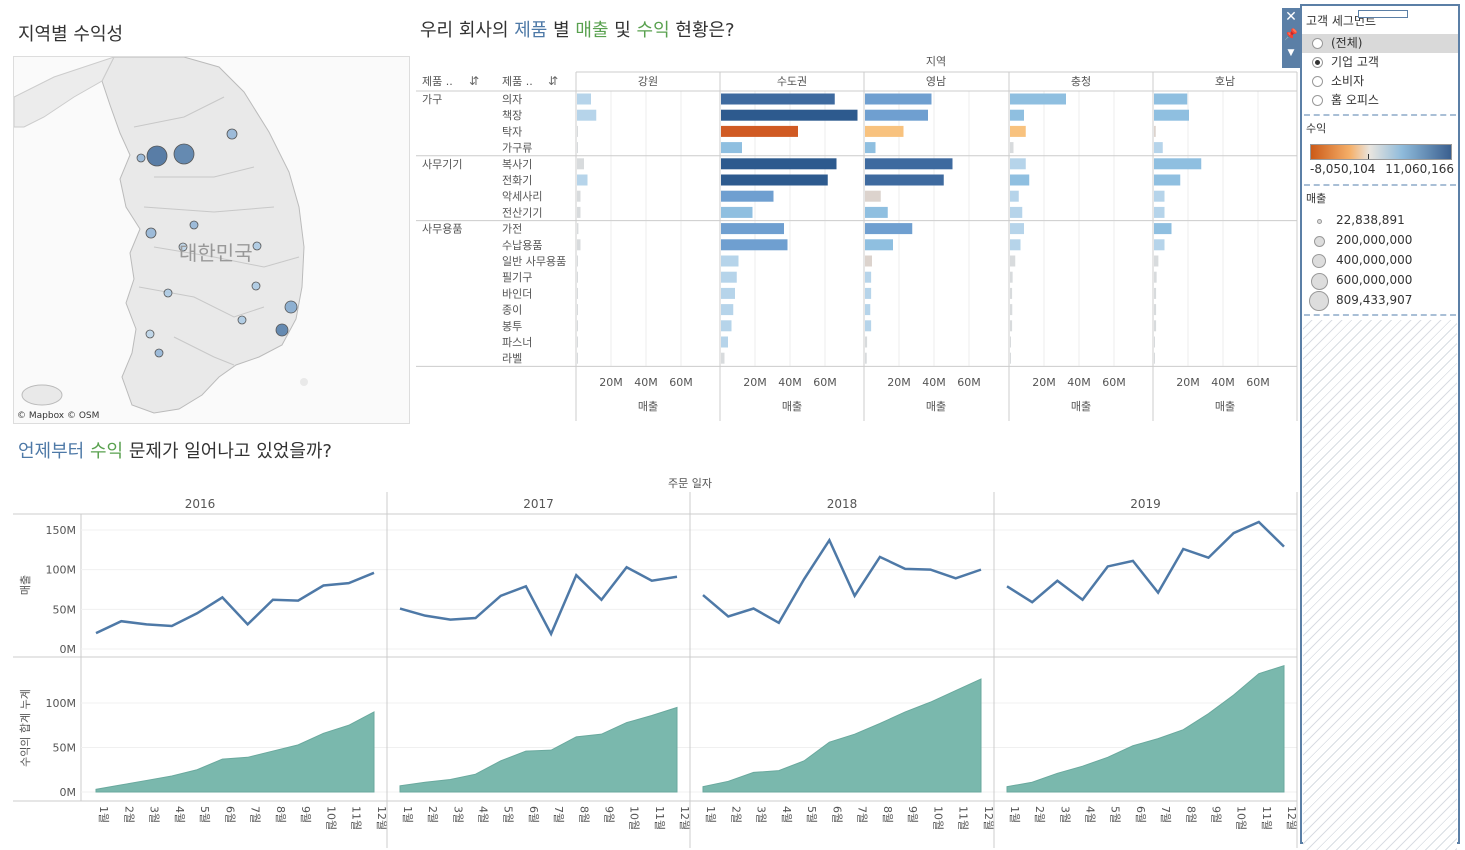 Image resolution: width=1465 pixels, height=850 pixels. Describe the element at coordinates (1380, 81) in the screenshot. I see `segment-option: 소비자` at that location.